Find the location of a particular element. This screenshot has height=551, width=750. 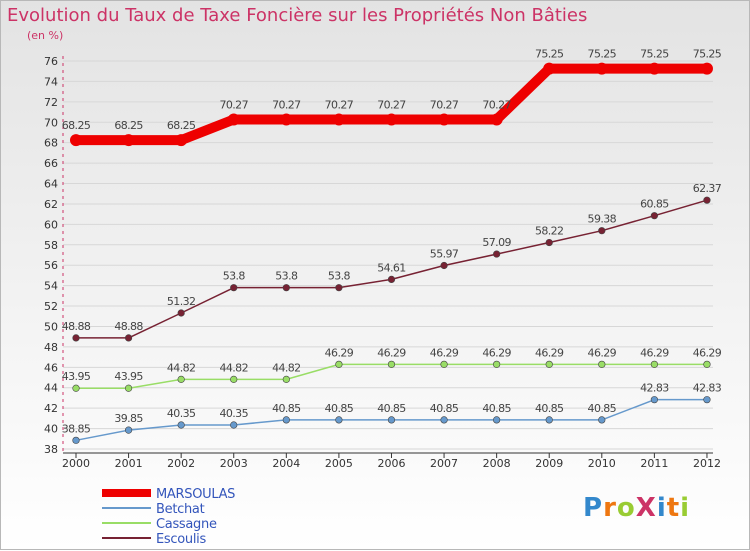

x-tick-label: 2001 is located at coordinates (129, 463).